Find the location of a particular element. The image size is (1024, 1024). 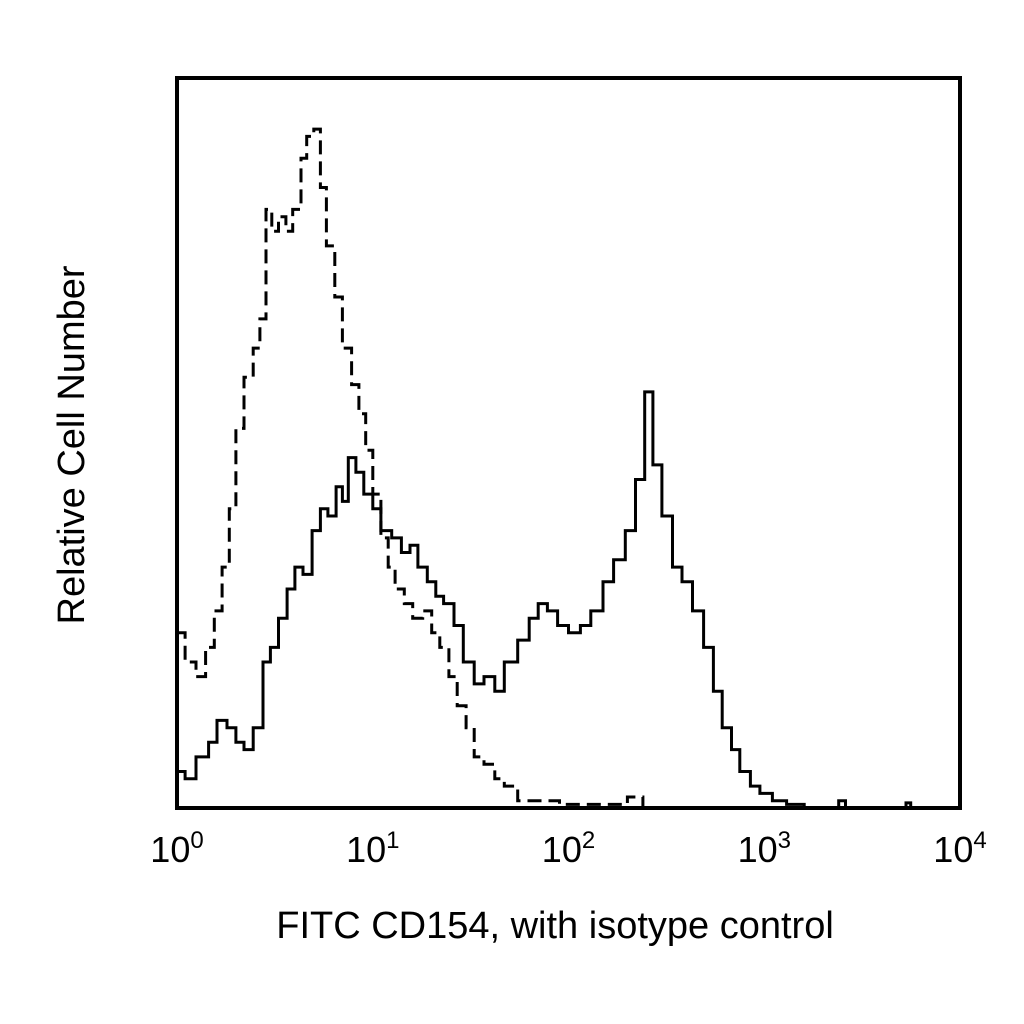

x-tick-label: 10¹ is located at coordinates (372, 848).